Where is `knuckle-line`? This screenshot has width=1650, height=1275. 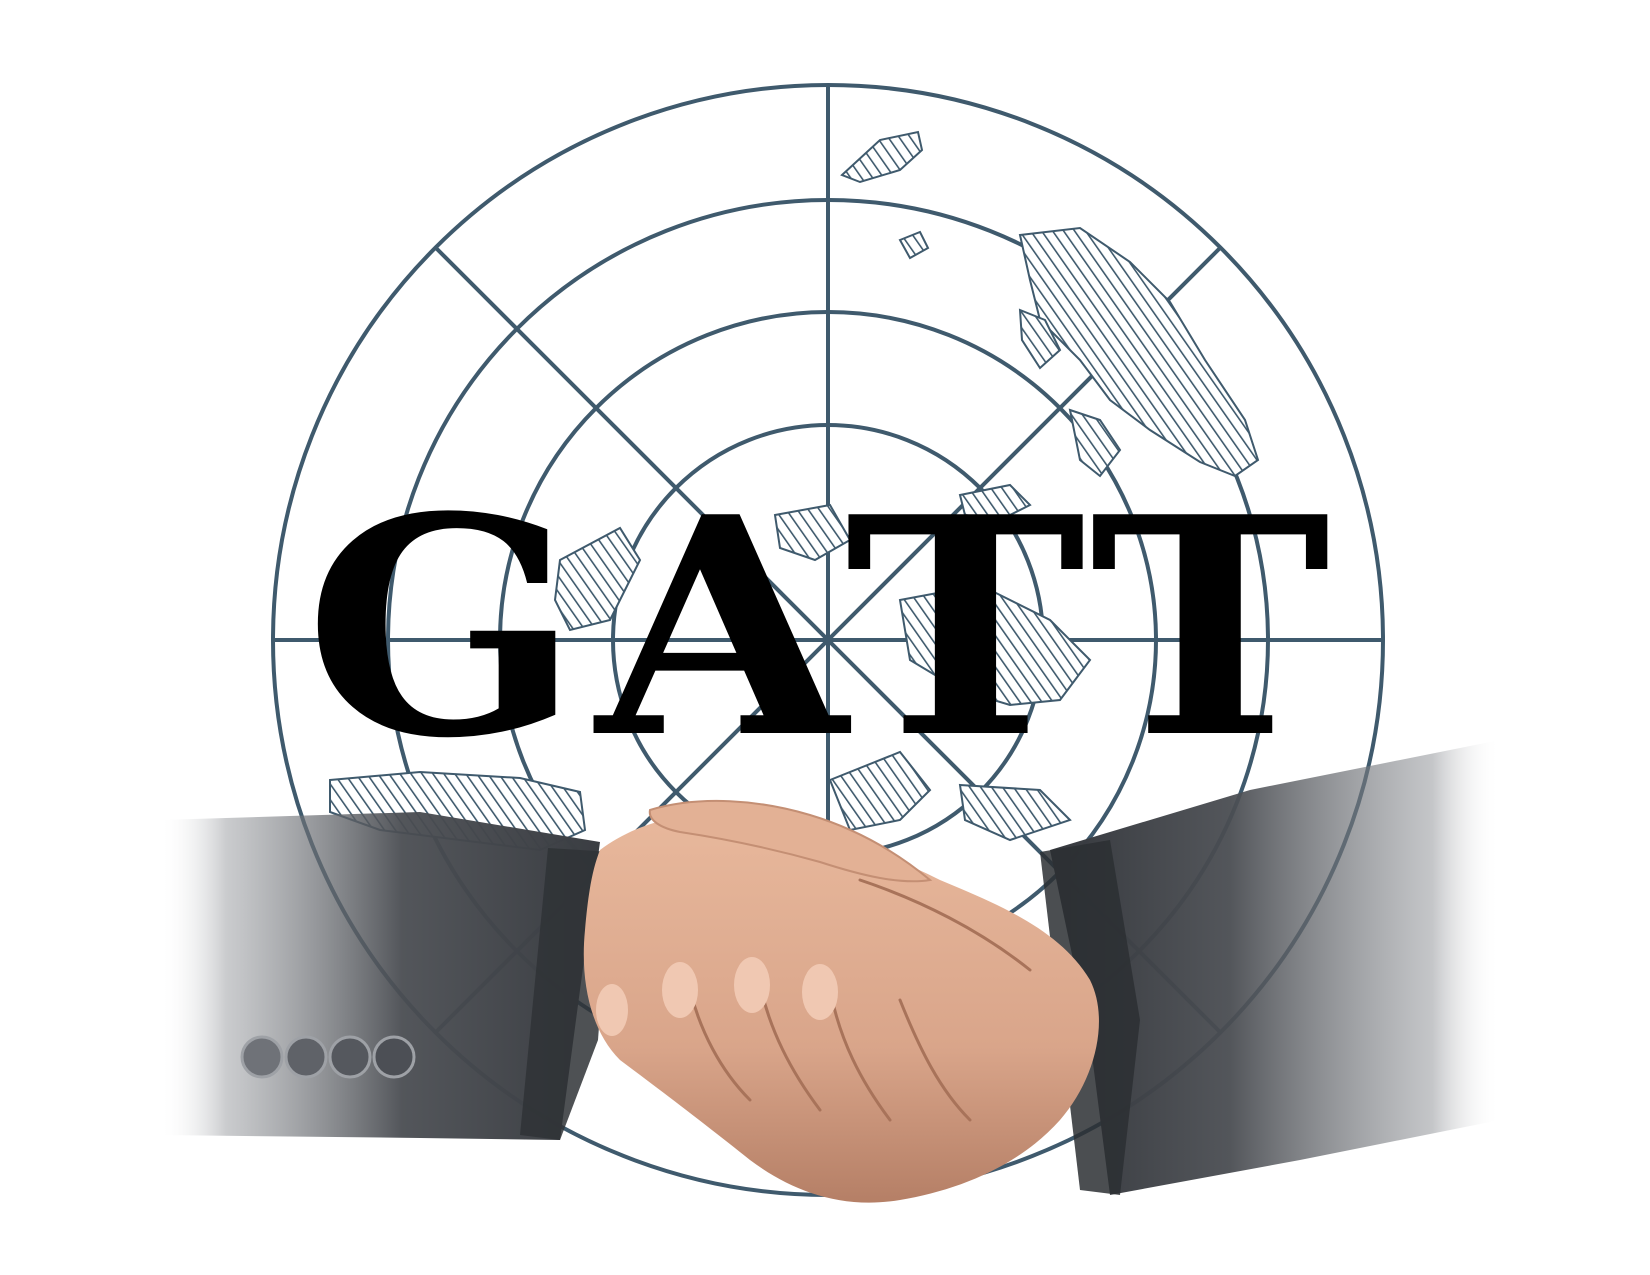 knuckle-line is located at coordinates (945, 925).